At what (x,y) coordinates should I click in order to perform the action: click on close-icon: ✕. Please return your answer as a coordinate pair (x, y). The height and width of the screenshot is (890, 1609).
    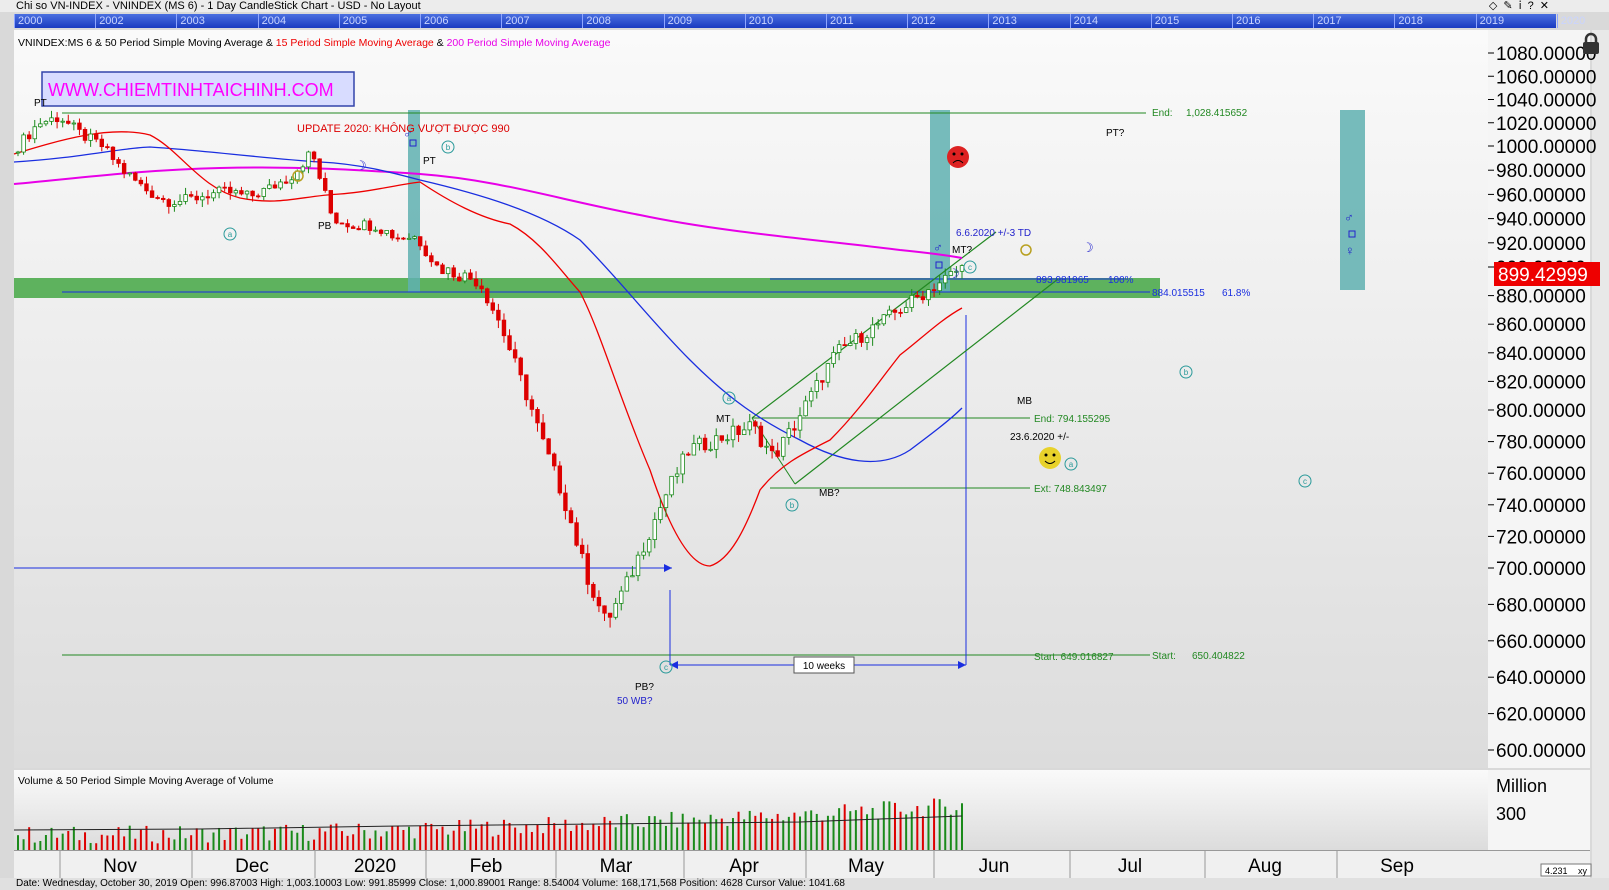
    Looking at the image, I should click on (1547, 6).